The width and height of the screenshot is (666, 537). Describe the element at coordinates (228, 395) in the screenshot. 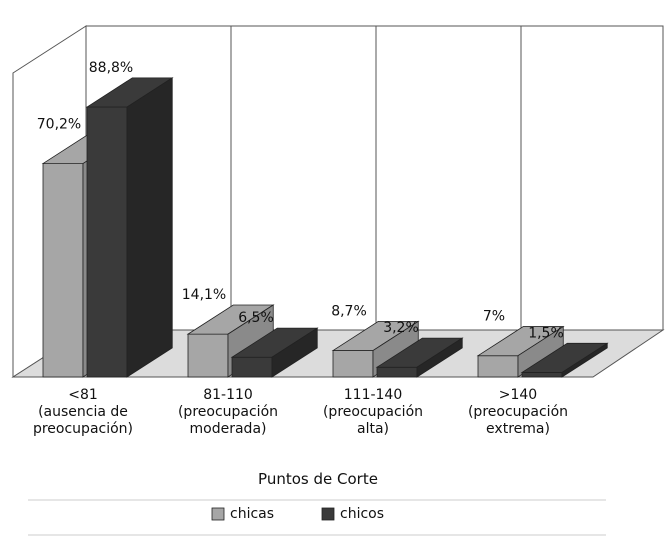

I see `tick-label-1-0: 81-110` at that location.